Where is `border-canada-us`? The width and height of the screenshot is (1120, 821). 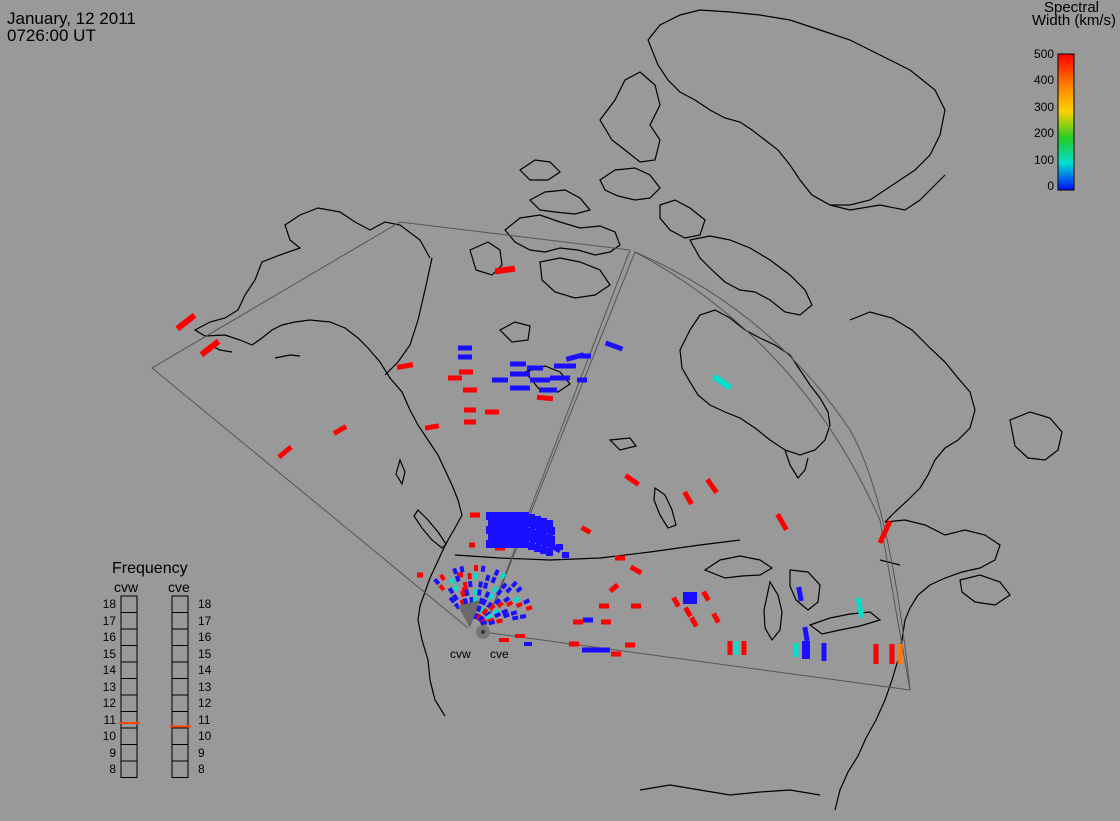
border-canada-us is located at coordinates (677, 552).